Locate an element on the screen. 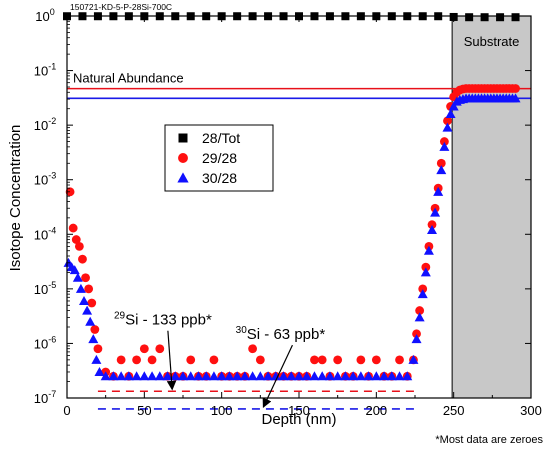  footnote: *Most data are zeroes is located at coordinates (489, 440).